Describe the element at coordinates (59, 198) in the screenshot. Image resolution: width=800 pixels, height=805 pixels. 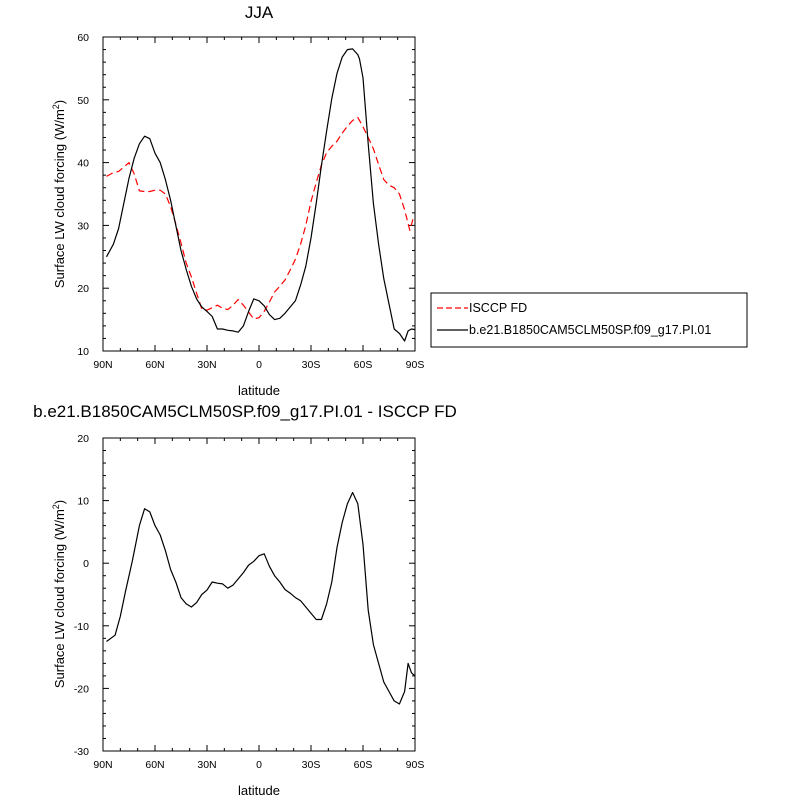
I see `top-y-axis-label-text: Surface LW cloud forcing (W/m` at that location.